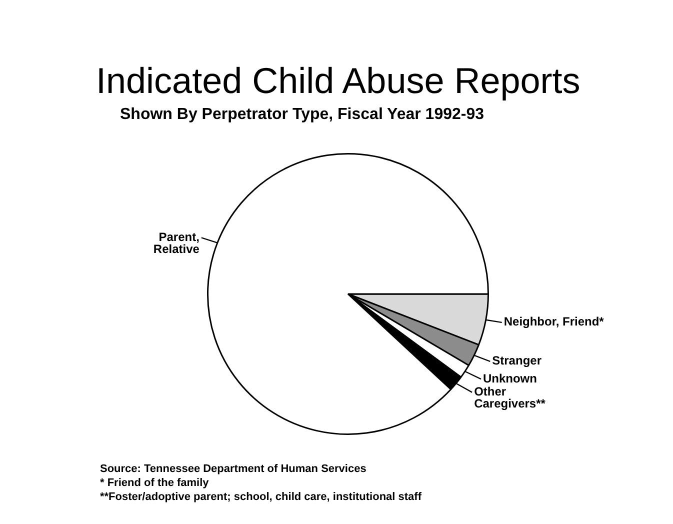 The image size is (673, 524). I want to click on chart-title: Indicated Child Abuse Reports, so click(338, 81).